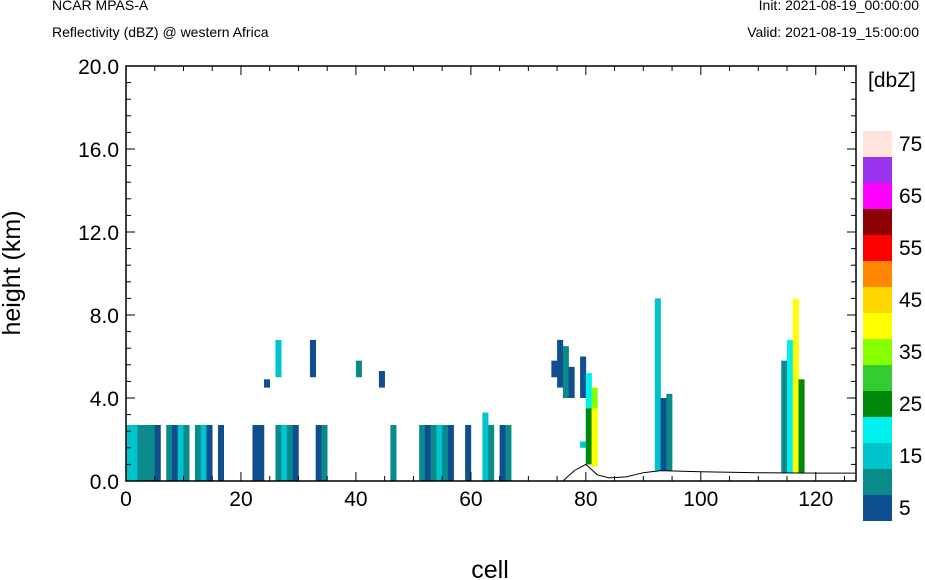 The height and width of the screenshot is (580, 925). Describe the element at coordinates (815, 499) in the screenshot. I see `x-tick-label: 120` at that location.